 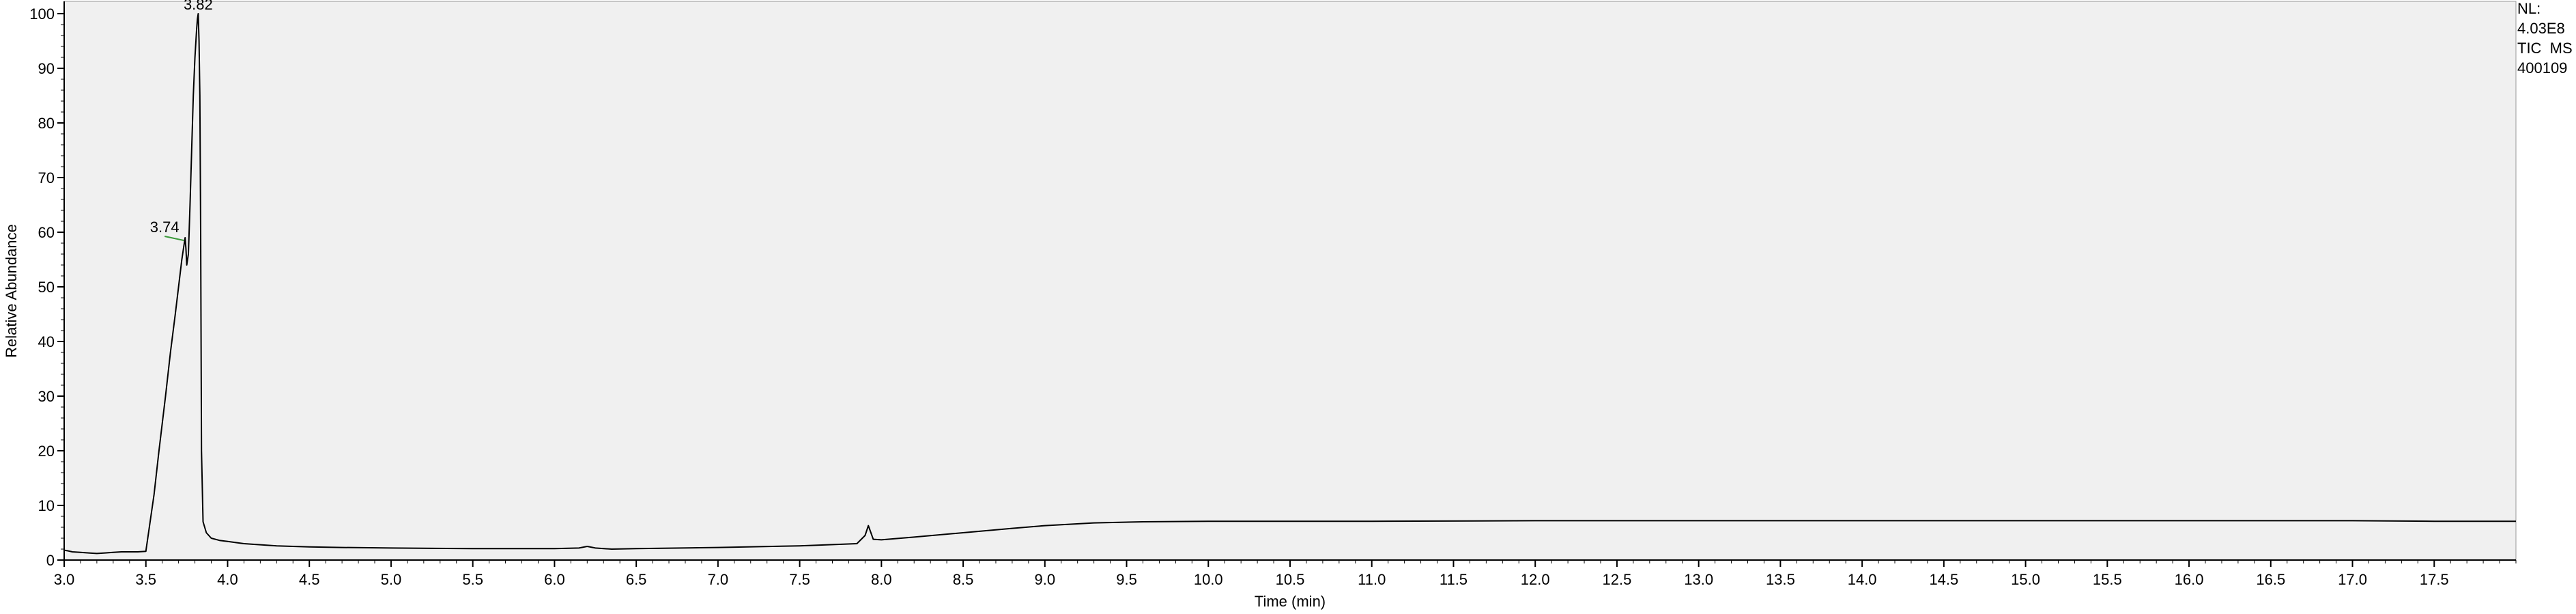 I want to click on x-tick-label: 7.5, so click(x=799, y=579).